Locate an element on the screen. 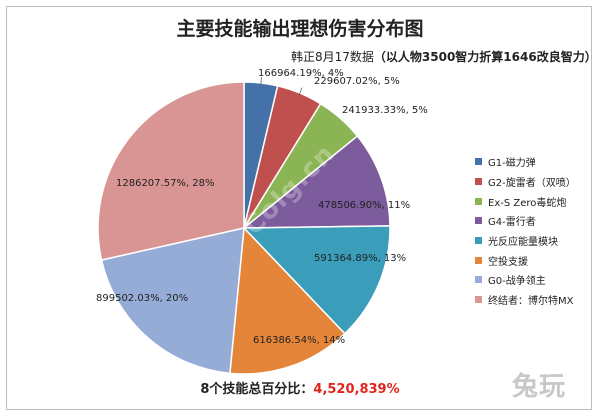 Image resolution: width=600 pixels, height=418 pixels. legend-item: 光反应能量模块 is located at coordinates (533, 241).